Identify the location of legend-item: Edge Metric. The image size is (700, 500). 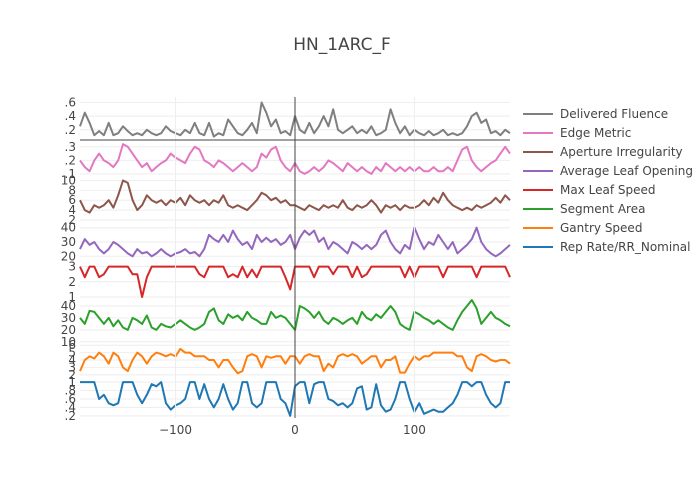
(577, 133).